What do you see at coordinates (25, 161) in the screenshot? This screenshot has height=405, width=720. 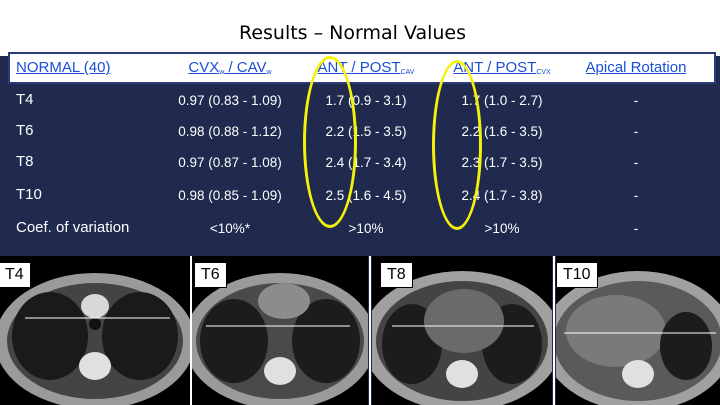 I see `row-label-t8: T8` at bounding box center [25, 161].